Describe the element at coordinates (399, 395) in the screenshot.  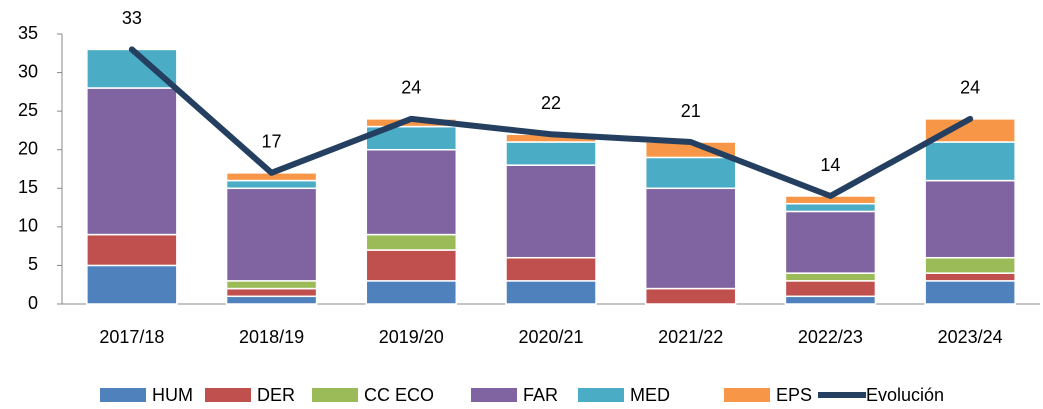
I see `legend-label: CC ECO` at that location.